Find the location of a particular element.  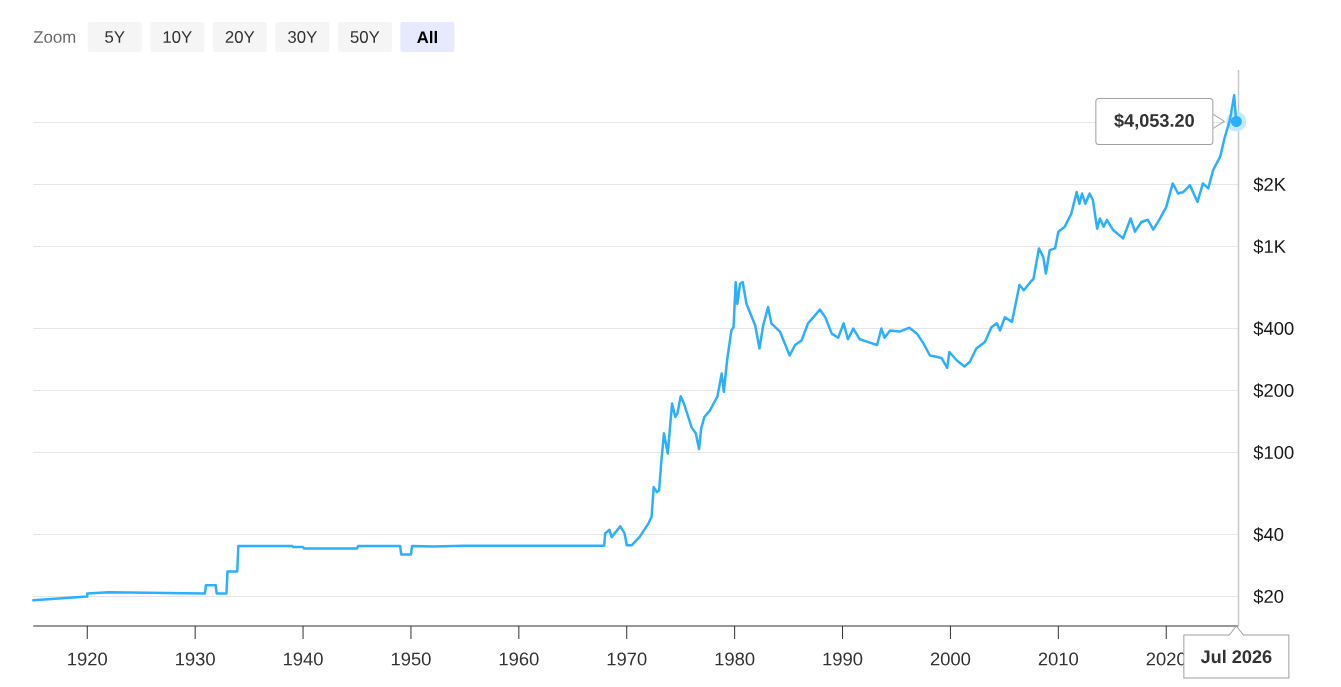

annotation: $4,053.20 is located at coordinates (1154, 121).